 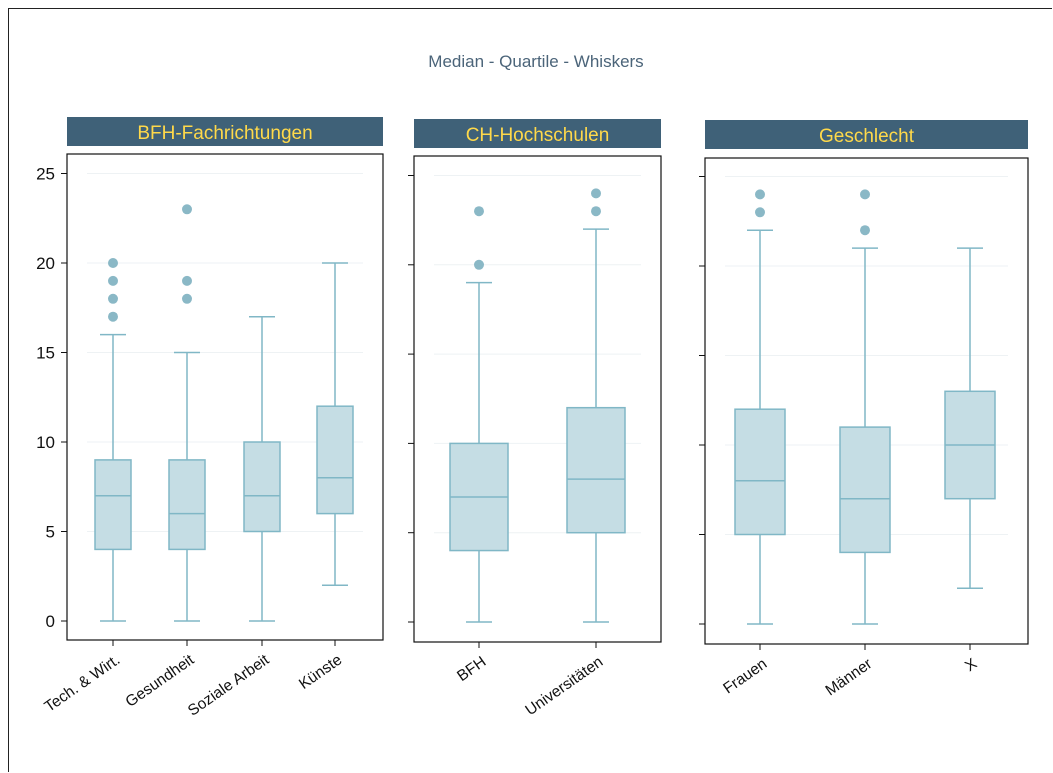 What do you see at coordinates (970, 461) in the screenshot?
I see `box-3: X` at bounding box center [970, 461].